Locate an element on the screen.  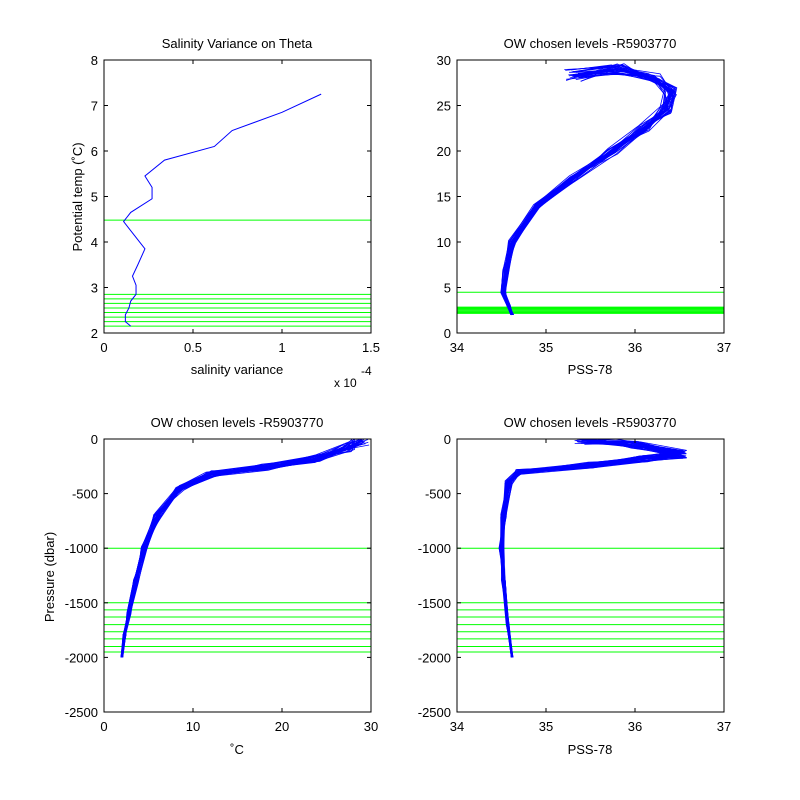
x-tick-label: 0.5 is located at coordinates (193, 347).